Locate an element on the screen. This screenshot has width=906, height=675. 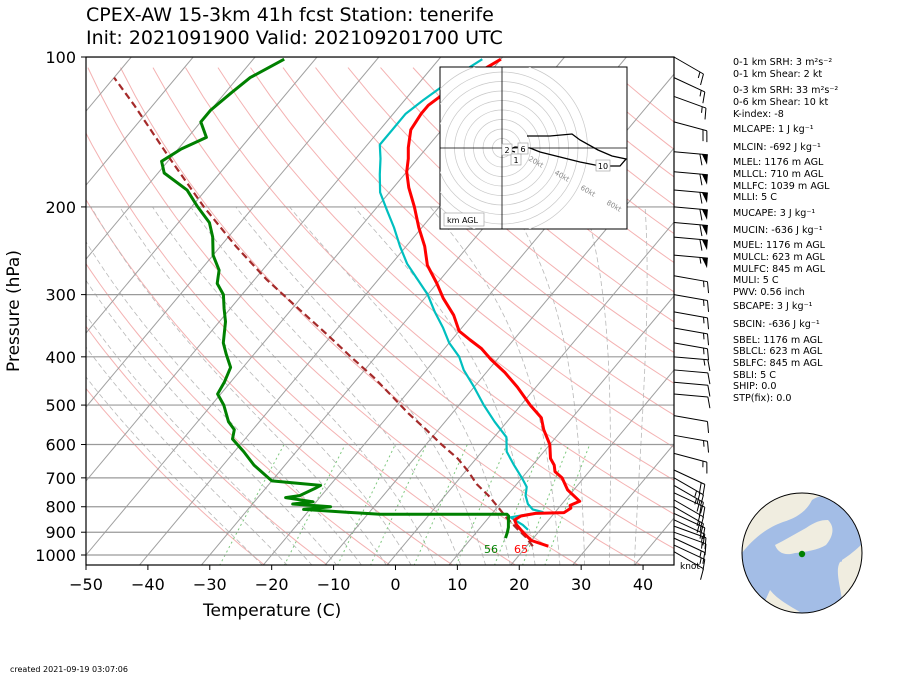
x-tick-label: −40 is located at coordinates (148, 584).